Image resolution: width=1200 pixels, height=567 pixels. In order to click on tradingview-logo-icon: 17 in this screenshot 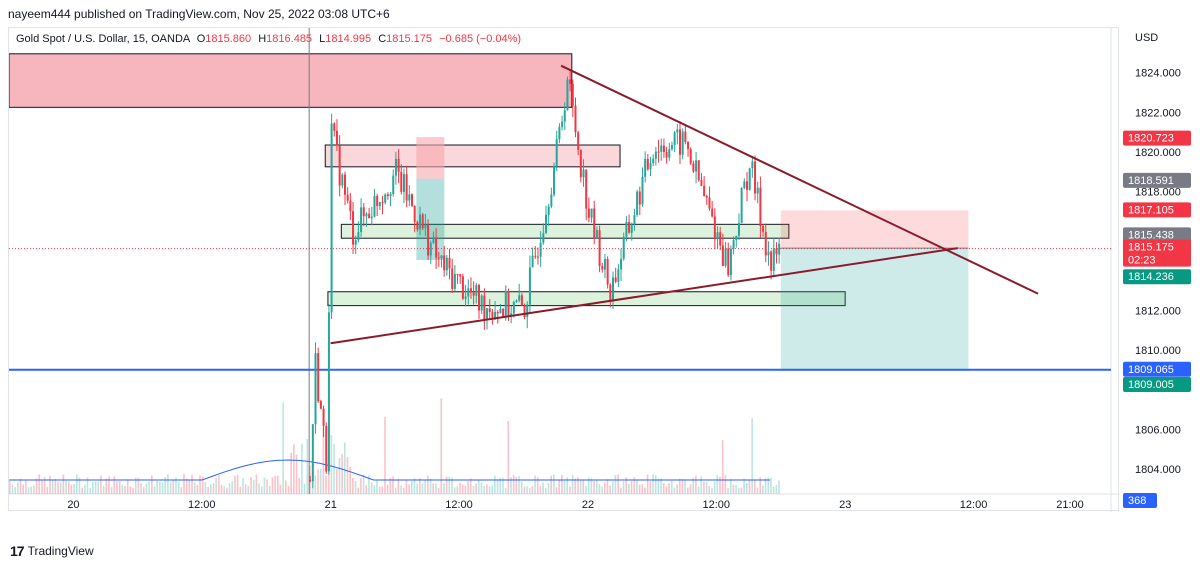, I will do `click(17, 551)`.